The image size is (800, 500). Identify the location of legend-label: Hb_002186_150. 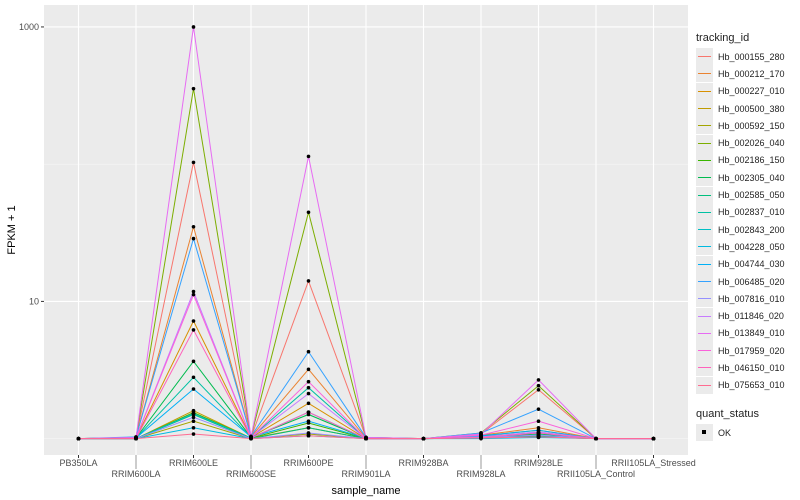
(751, 160).